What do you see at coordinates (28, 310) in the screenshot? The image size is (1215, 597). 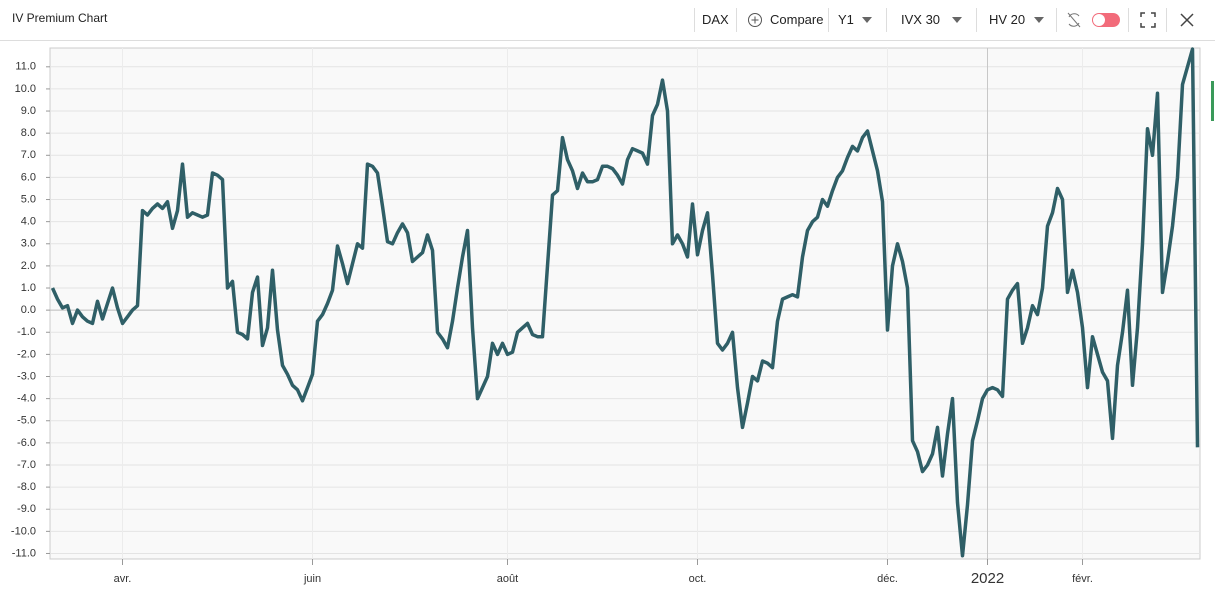 I see `y-tick-label: 0.0` at bounding box center [28, 310].